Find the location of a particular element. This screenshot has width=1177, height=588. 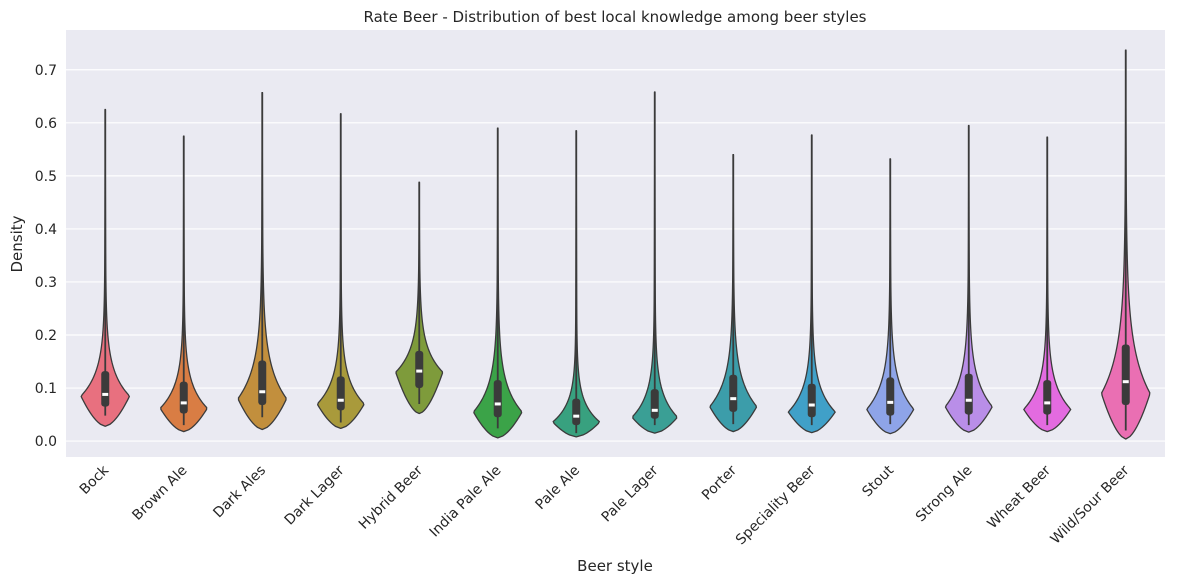

violin-iqr-box-hybrid-beer is located at coordinates (419, 369).